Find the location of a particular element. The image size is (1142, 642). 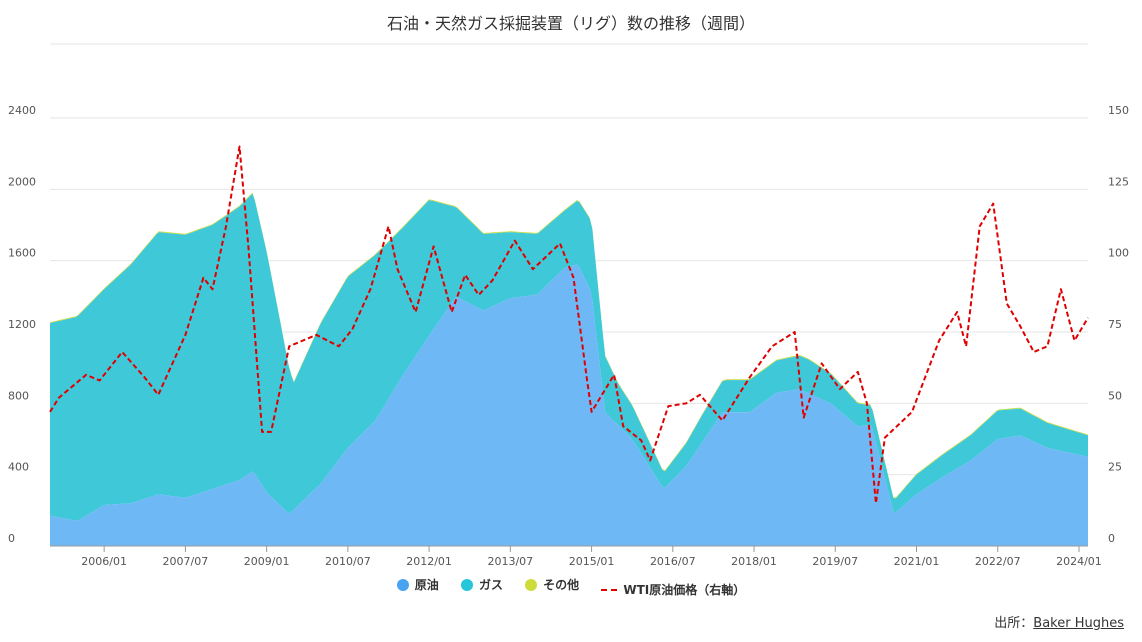

x-tick-label: 2021/01 is located at coordinates (917, 561).